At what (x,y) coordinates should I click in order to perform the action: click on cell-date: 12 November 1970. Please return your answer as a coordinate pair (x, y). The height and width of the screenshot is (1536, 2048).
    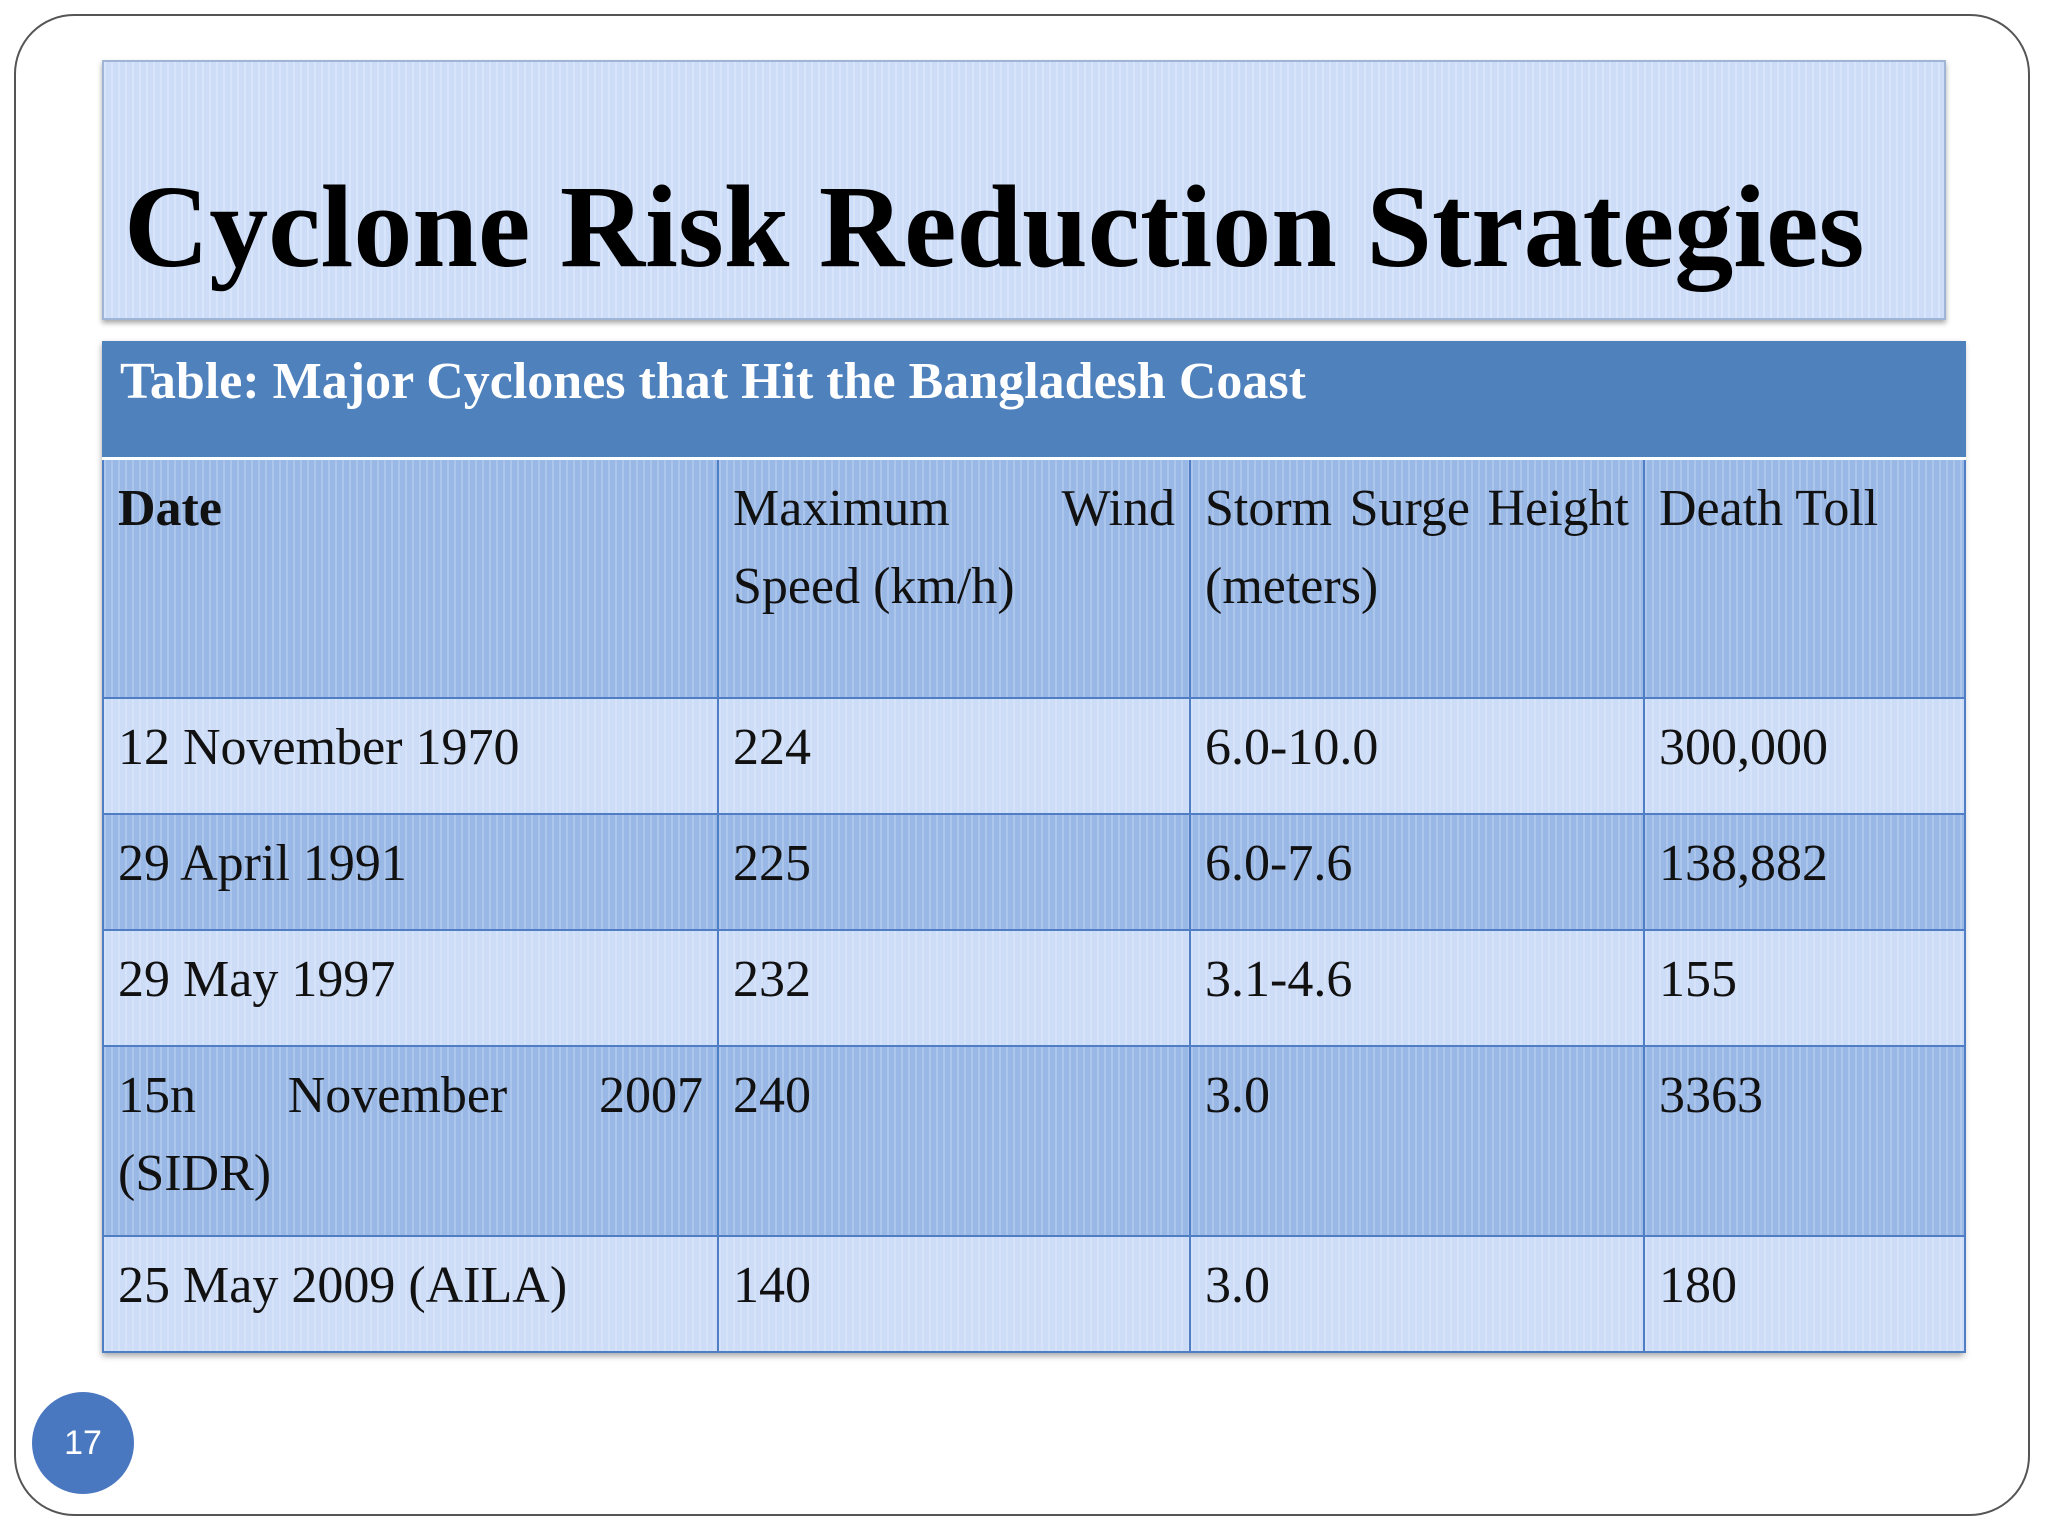
    Looking at the image, I should click on (410, 756).